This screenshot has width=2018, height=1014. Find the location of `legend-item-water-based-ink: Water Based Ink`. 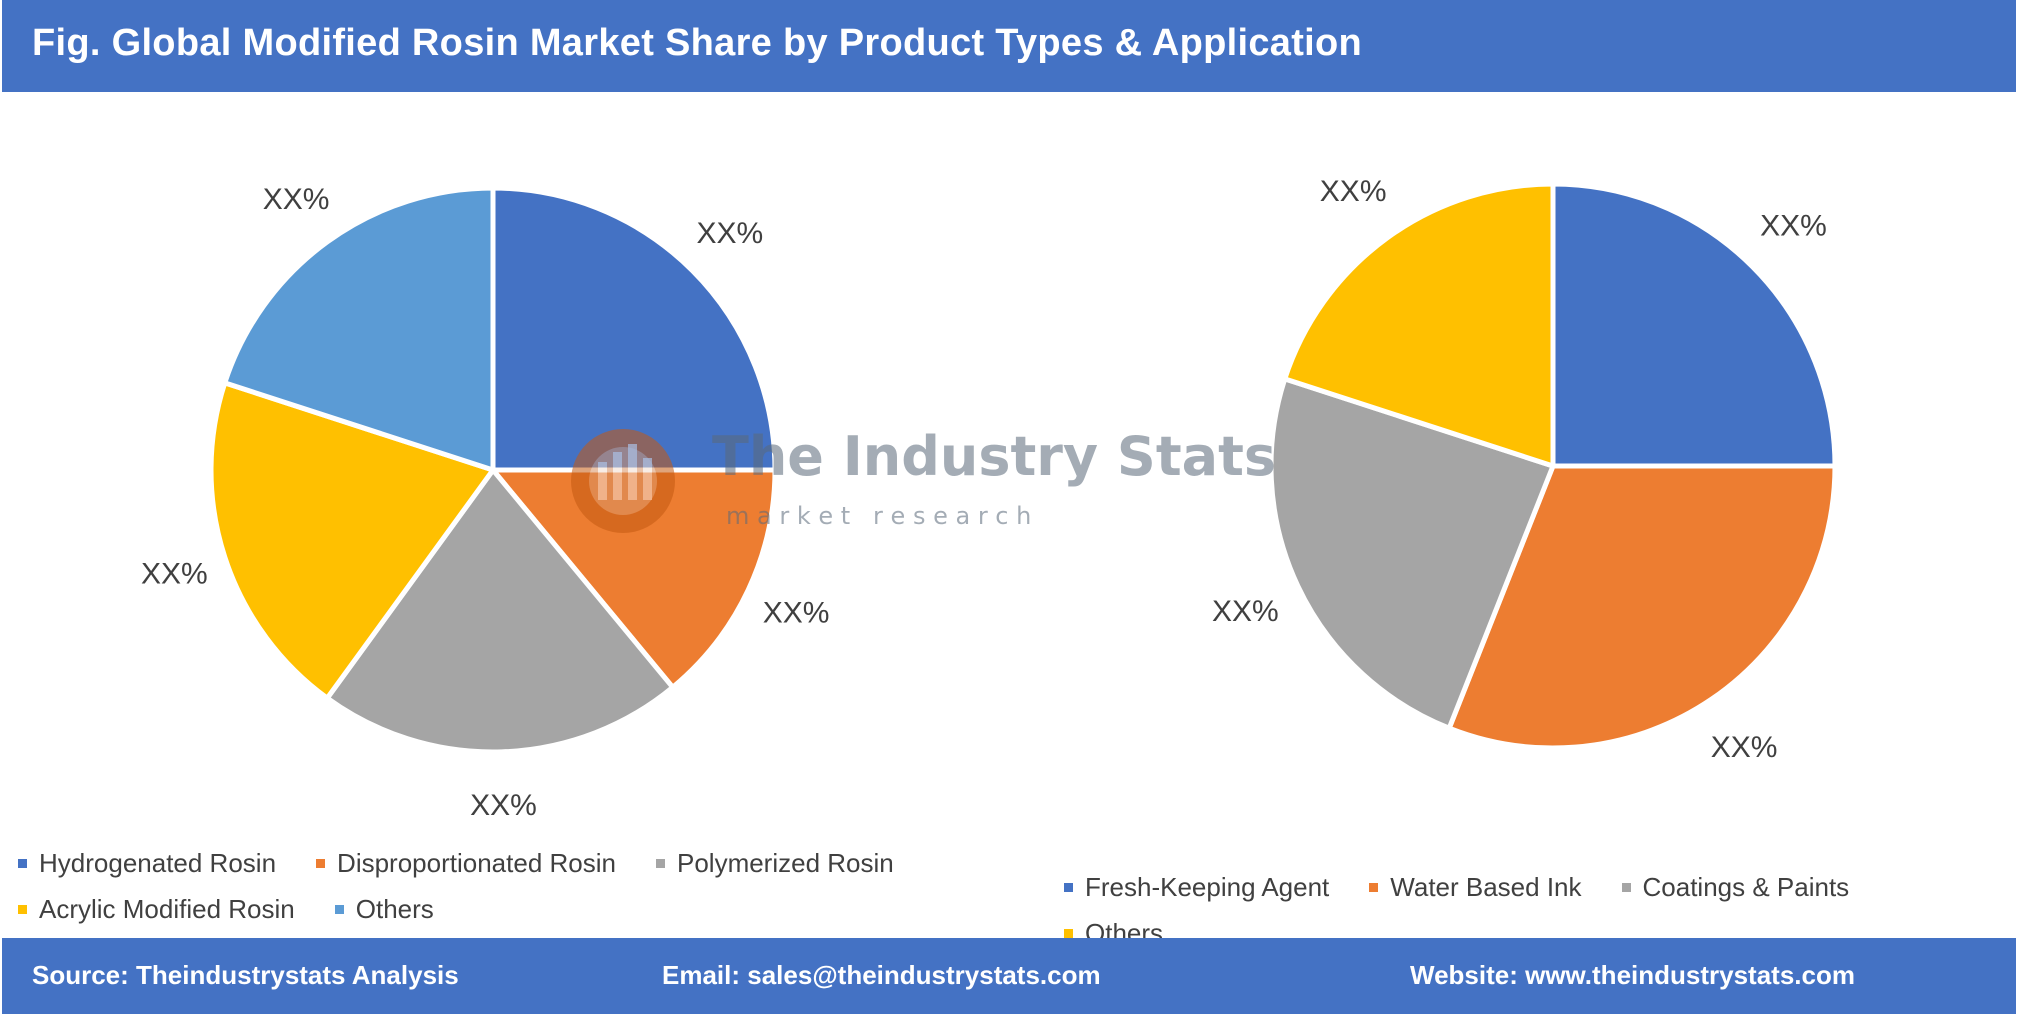

legend-item-water-based-ink: Water Based Ink is located at coordinates (1475, 887).